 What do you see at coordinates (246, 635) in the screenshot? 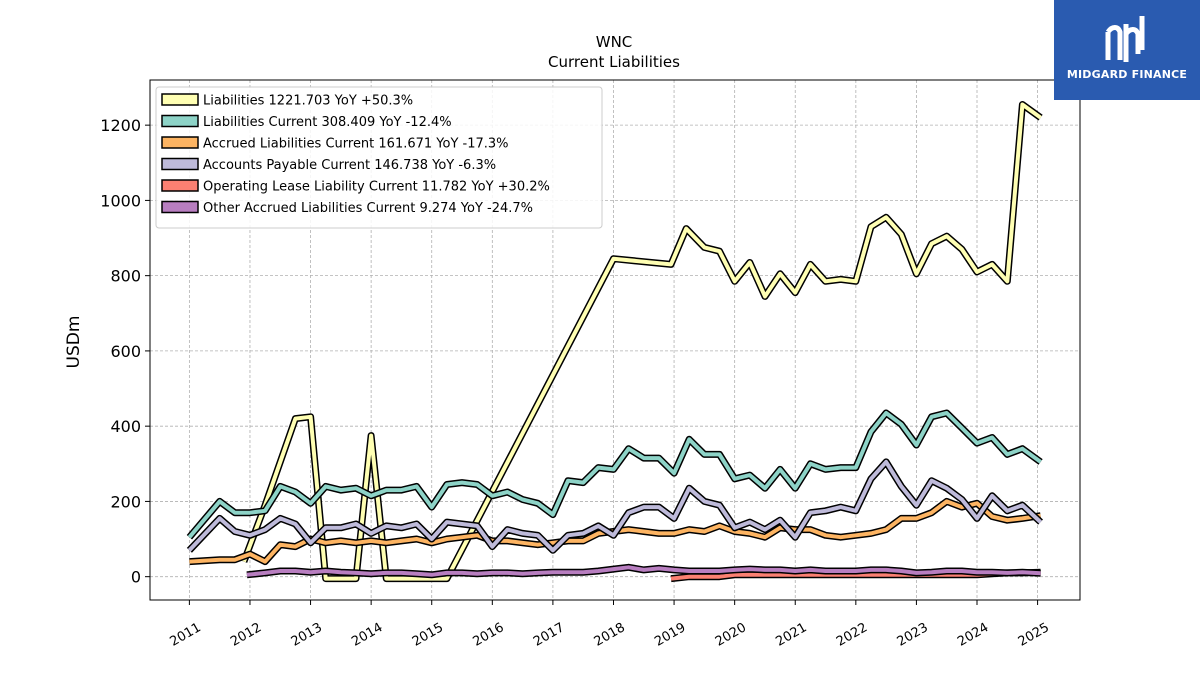
I see `x-tick-label: 2012` at bounding box center [246, 635].